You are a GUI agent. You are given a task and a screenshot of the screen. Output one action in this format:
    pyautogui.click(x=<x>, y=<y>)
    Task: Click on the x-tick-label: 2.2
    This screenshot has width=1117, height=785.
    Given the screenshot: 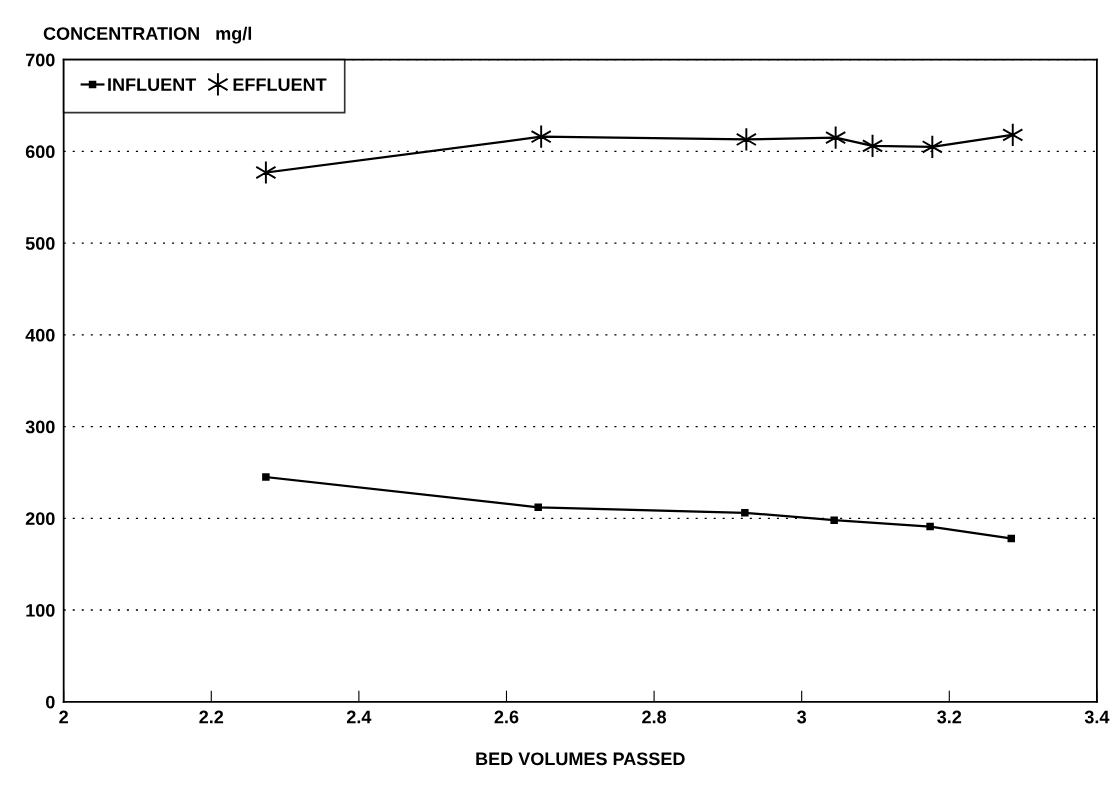 What is the action you would take?
    pyautogui.click(x=211, y=717)
    